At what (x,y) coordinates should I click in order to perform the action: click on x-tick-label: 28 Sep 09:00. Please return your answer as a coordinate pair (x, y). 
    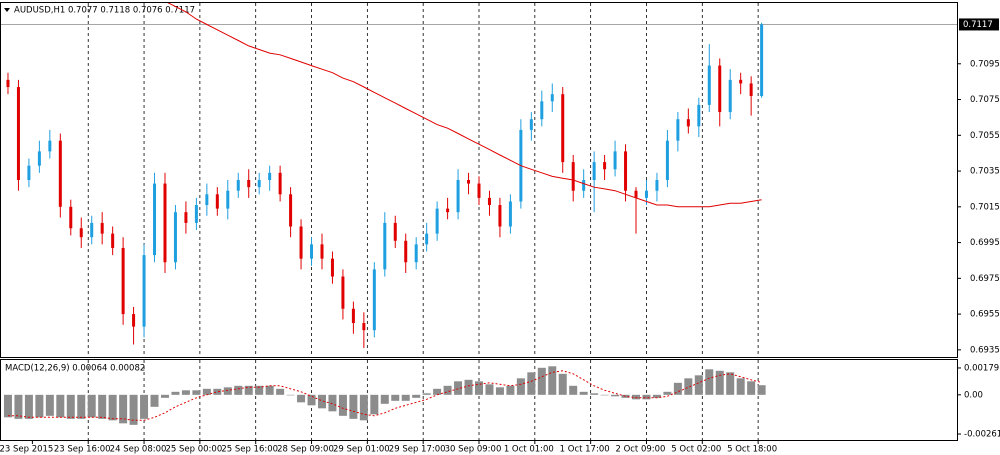
    Looking at the image, I should click on (305, 450).